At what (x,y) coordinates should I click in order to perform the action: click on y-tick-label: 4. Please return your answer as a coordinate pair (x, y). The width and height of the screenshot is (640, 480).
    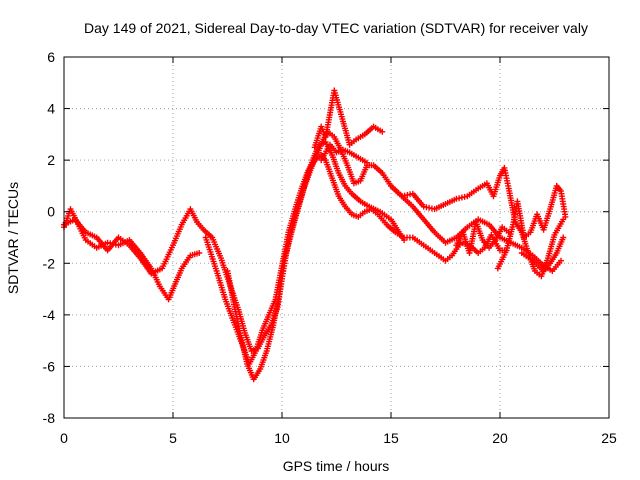
    Looking at the image, I should click on (51, 109).